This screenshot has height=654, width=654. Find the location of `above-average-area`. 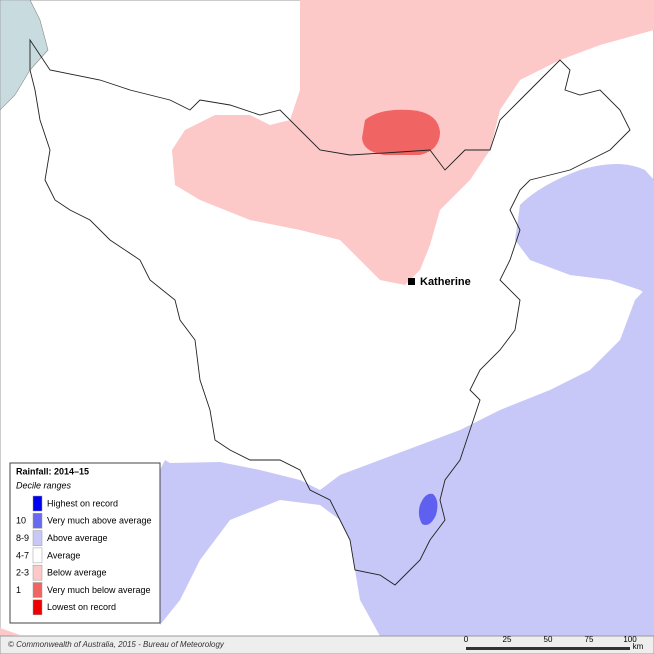

above-average-area is located at coordinates (584, 232).